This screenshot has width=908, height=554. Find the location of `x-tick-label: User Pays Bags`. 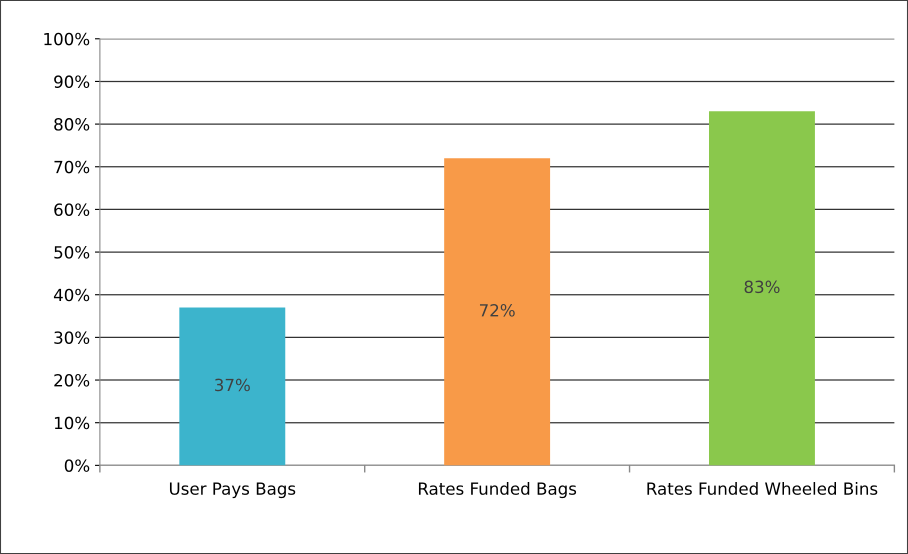

x-tick-label: User Pays Bags is located at coordinates (233, 490).